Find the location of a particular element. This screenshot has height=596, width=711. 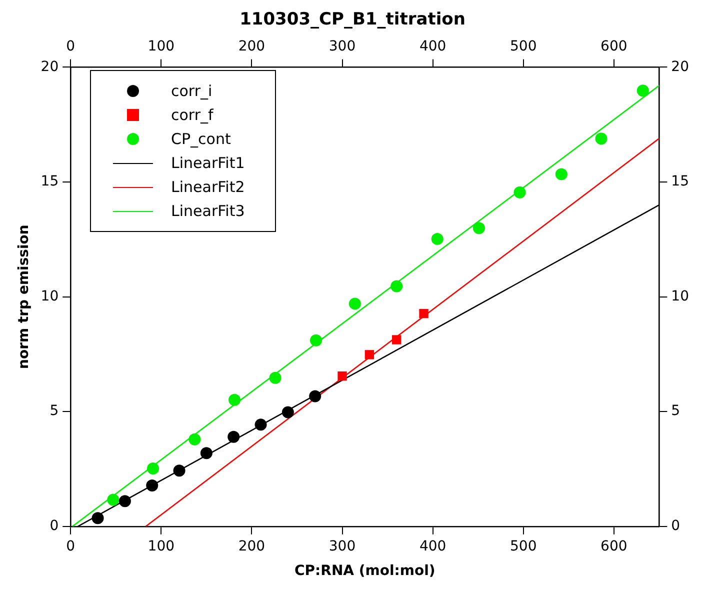

x2-tick-label: 200 is located at coordinates (252, 46).